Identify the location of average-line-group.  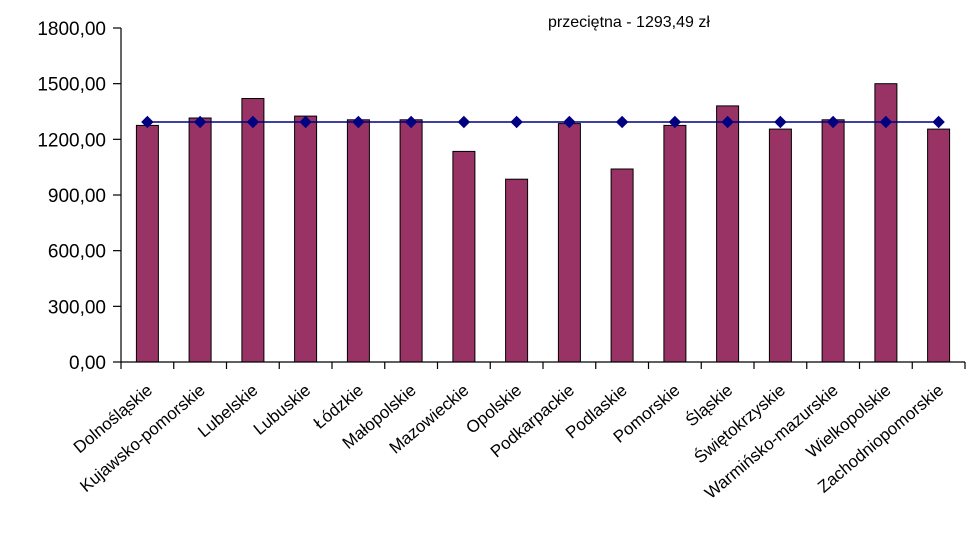
(543, 122).